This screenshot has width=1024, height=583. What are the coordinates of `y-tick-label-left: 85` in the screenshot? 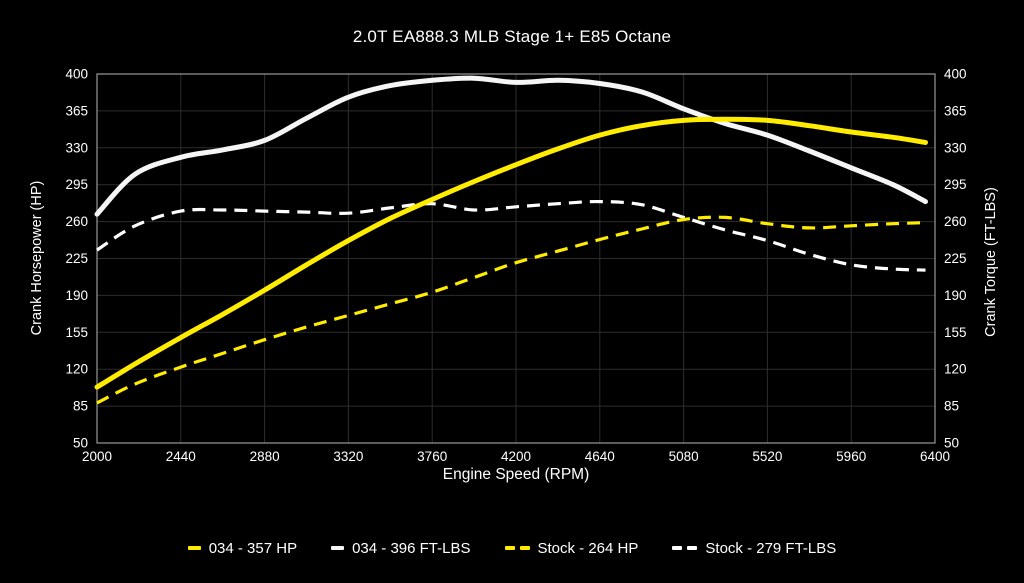 It's located at (80, 406).